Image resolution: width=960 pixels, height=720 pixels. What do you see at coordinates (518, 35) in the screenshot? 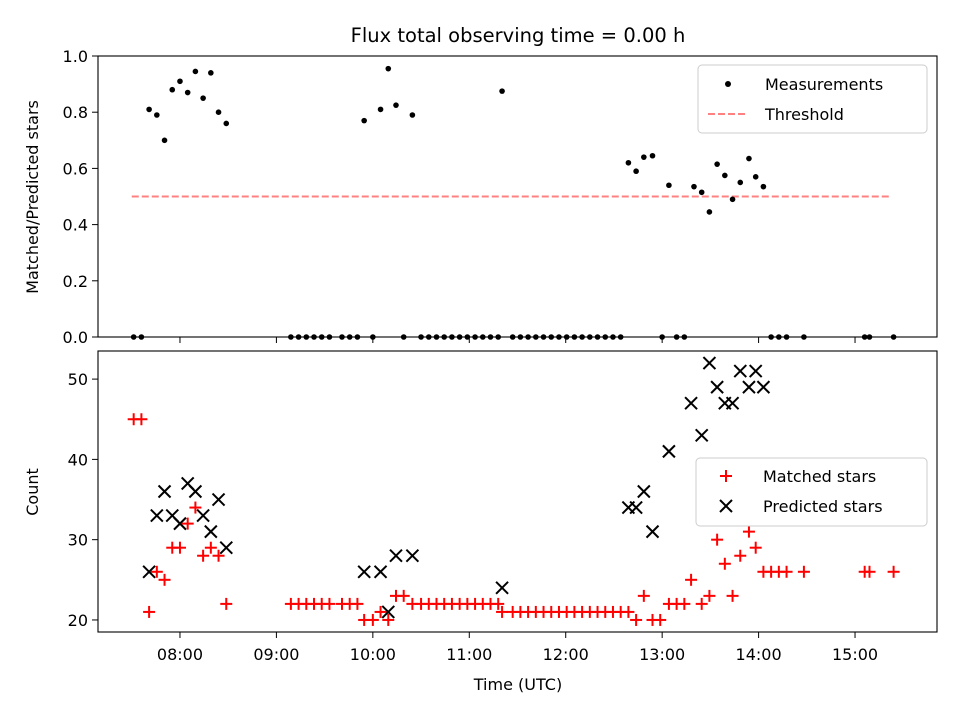
I see `chart-title: Flux total observing time = 0.00 h` at bounding box center [518, 35].